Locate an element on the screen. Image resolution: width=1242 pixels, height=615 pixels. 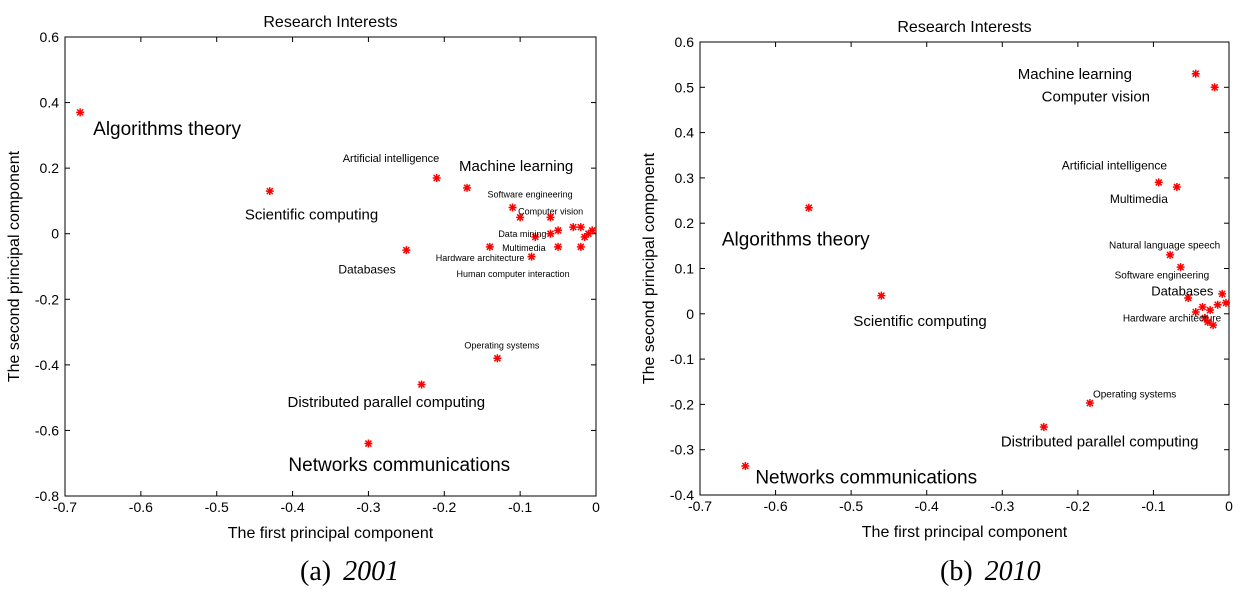
x-axis-label: The first principal component is located at coordinates (331, 533).